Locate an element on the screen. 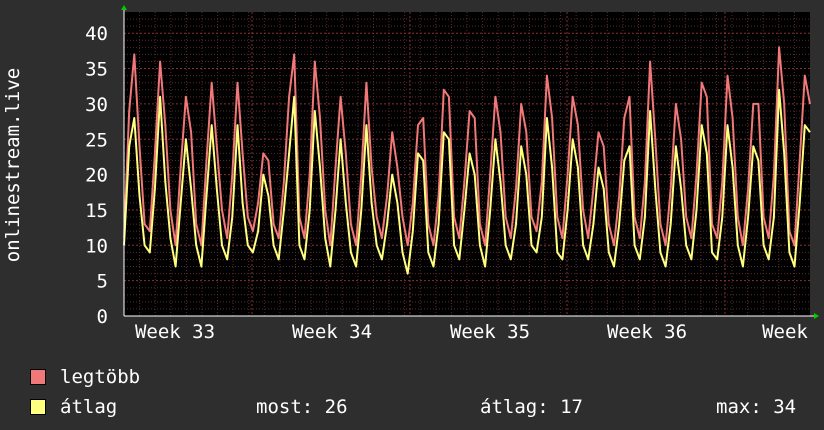 This screenshot has height=430, width=824. y-tick-label: 25 is located at coordinates (96, 140).